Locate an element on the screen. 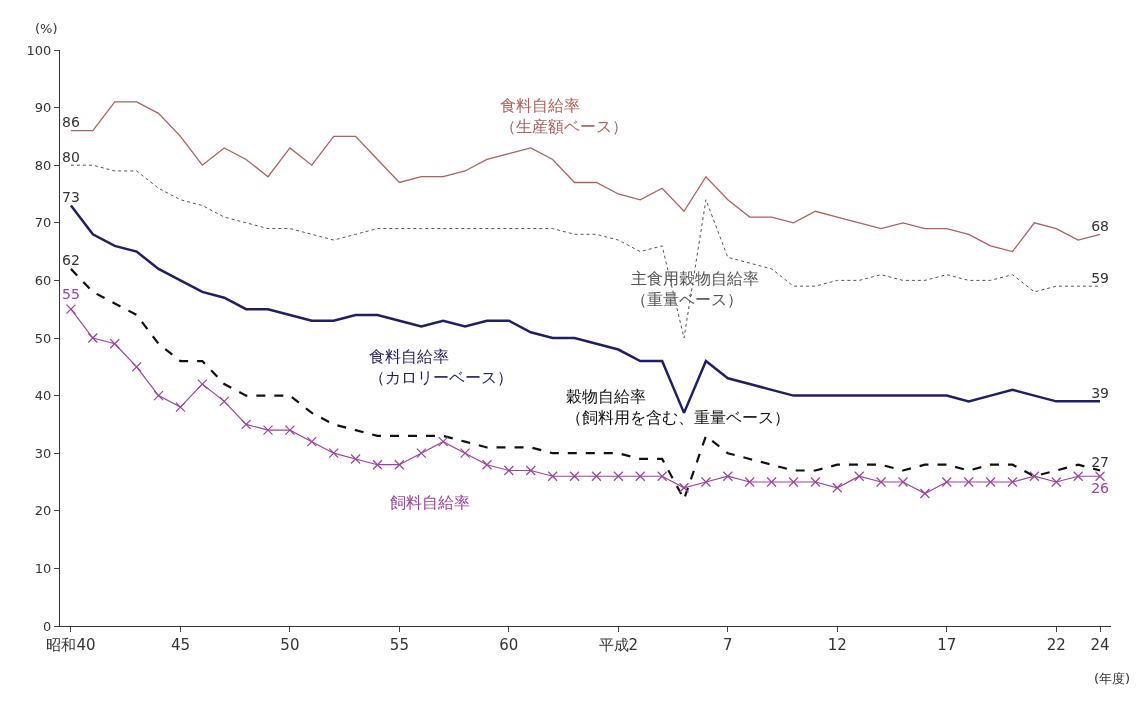 This screenshot has height=706, width=1141. x-tick-label: 12 is located at coordinates (837, 645).